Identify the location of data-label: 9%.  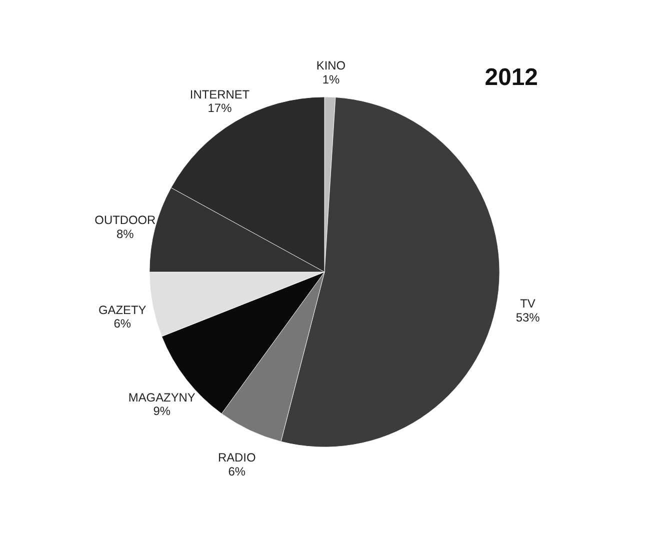
(162, 411).